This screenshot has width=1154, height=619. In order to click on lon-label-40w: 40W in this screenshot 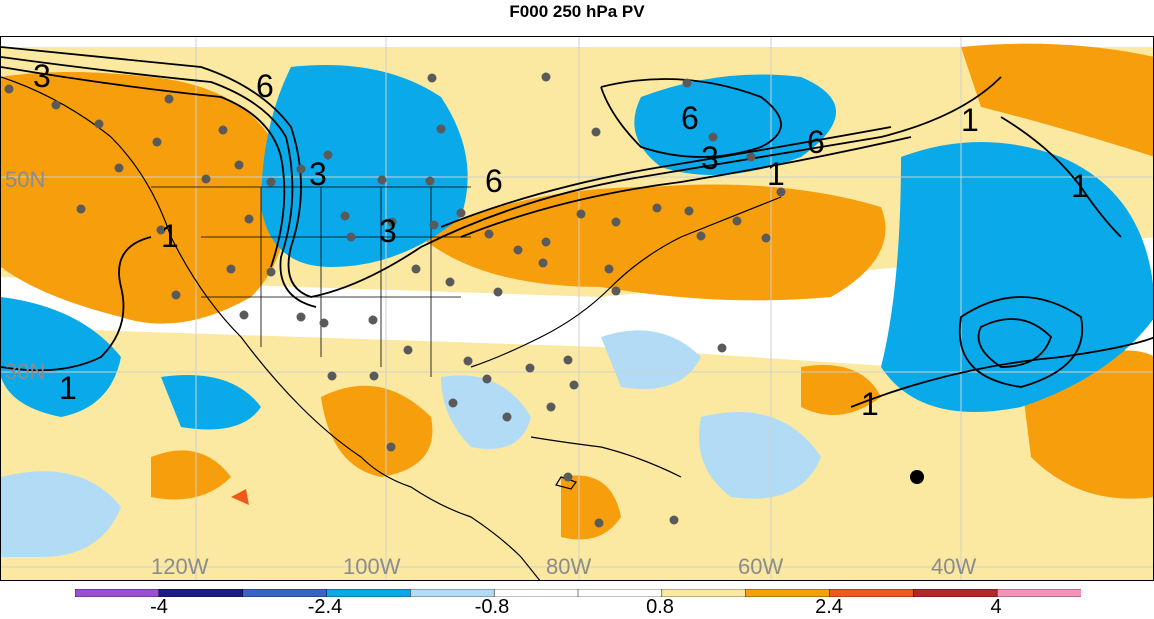, I will do `click(954, 566)`.